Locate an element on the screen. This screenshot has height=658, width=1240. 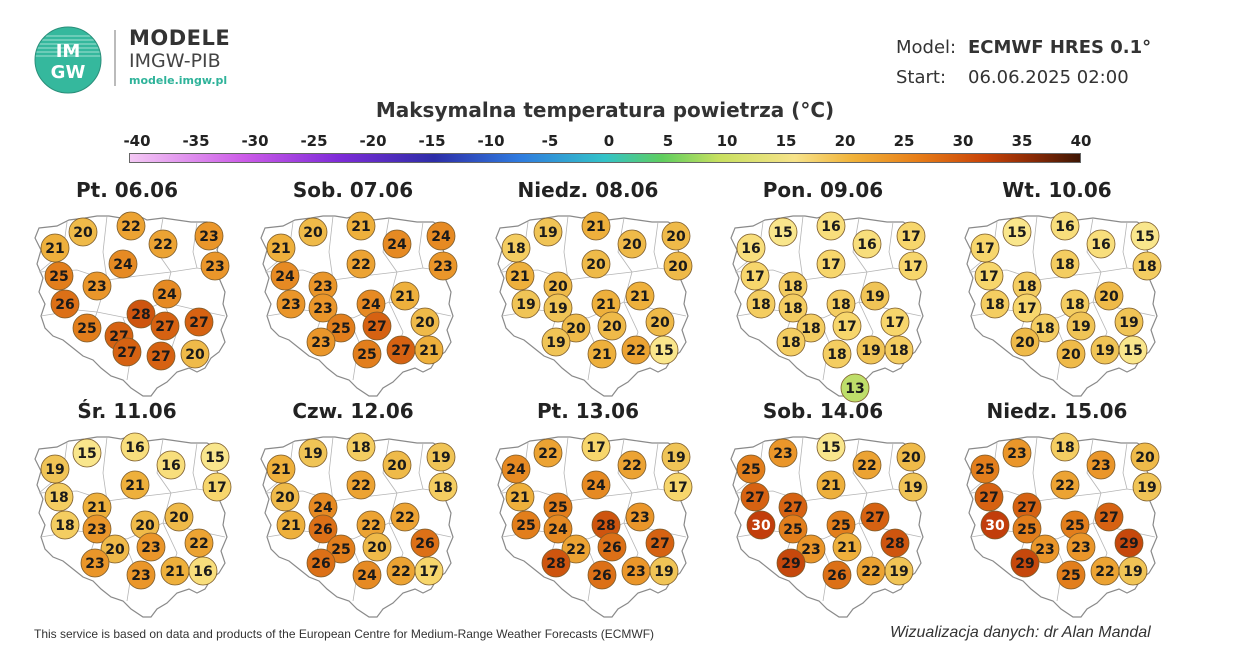
brand-url-link: modele.imgw.pl is located at coordinates (178, 80).